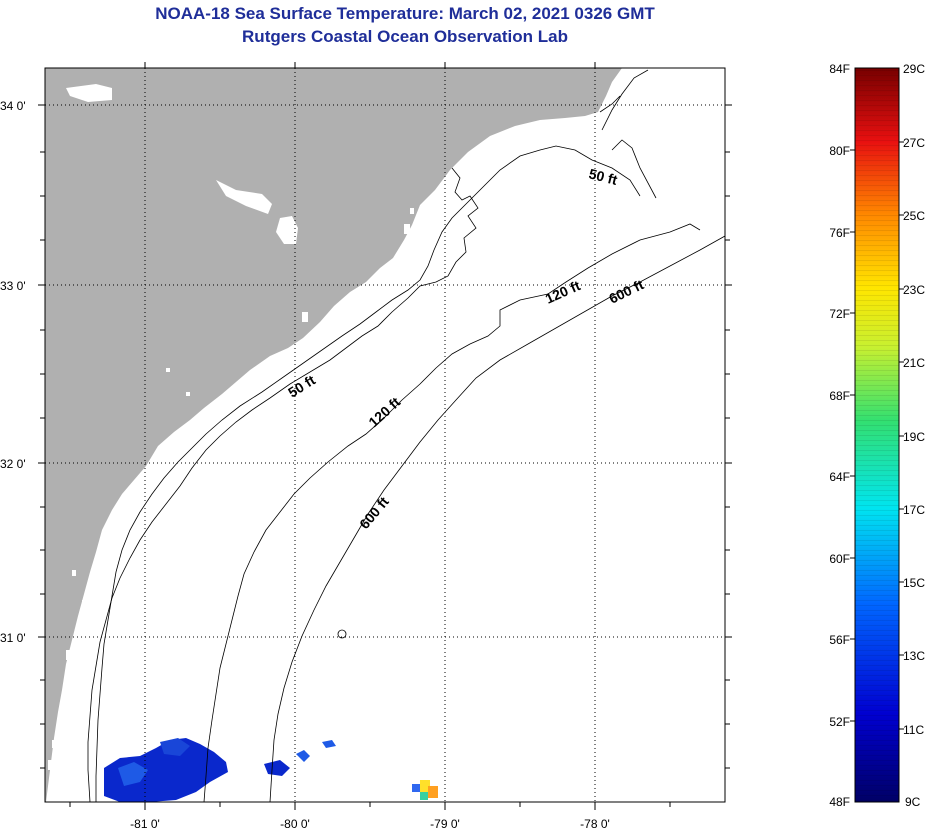 The height and width of the screenshot is (832, 928). What do you see at coordinates (13, 638) in the screenshot?
I see `lat-label: 31 0'` at bounding box center [13, 638].